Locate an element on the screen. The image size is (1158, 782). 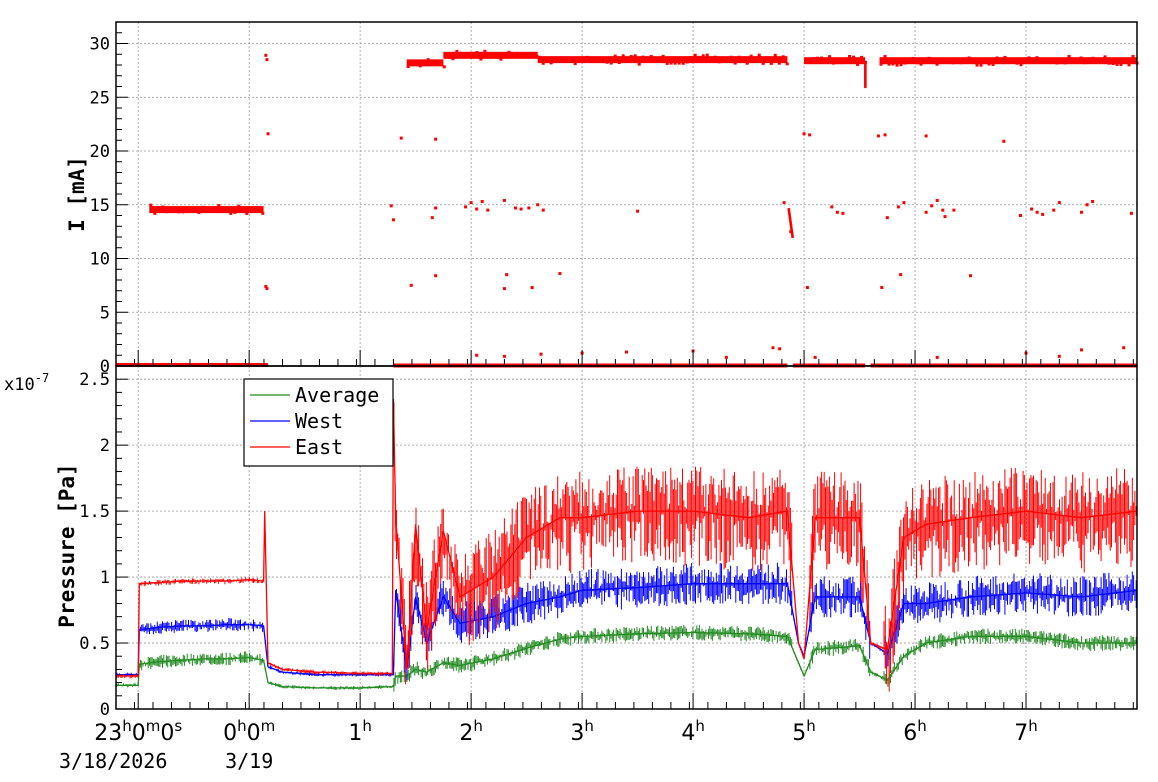
time-tick-label: 2h is located at coordinates (471, 731).